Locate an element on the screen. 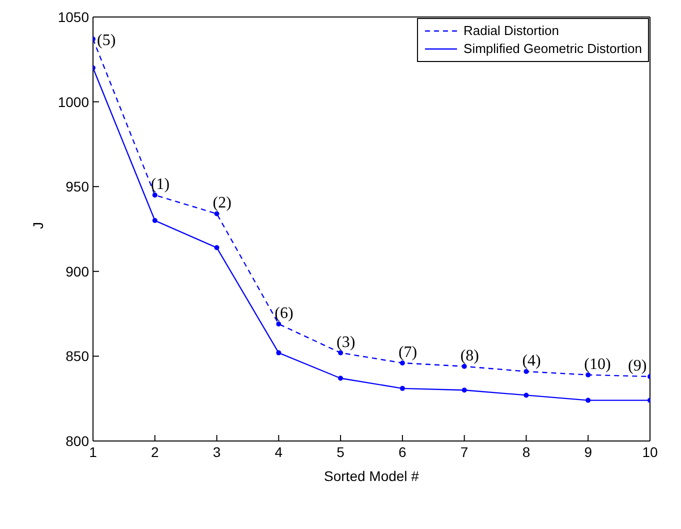 The image size is (681, 529). x-tick-label: 9 is located at coordinates (588, 452).